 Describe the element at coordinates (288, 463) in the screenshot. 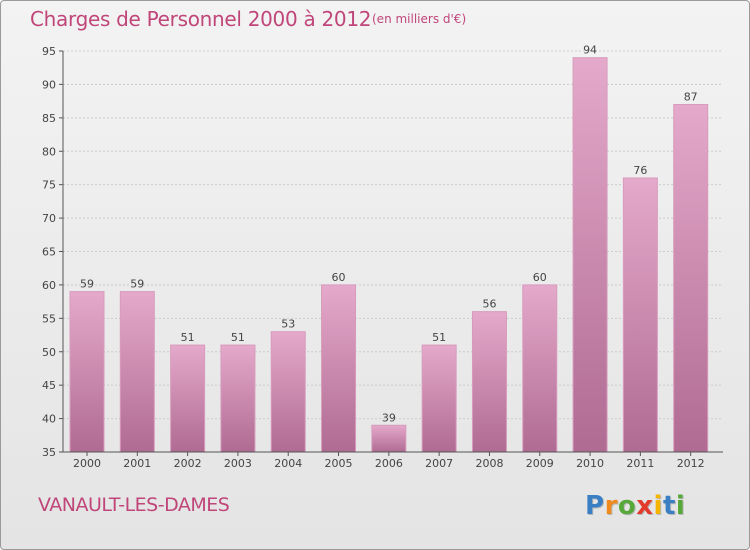

I see `x-tick-label: 2004` at that location.